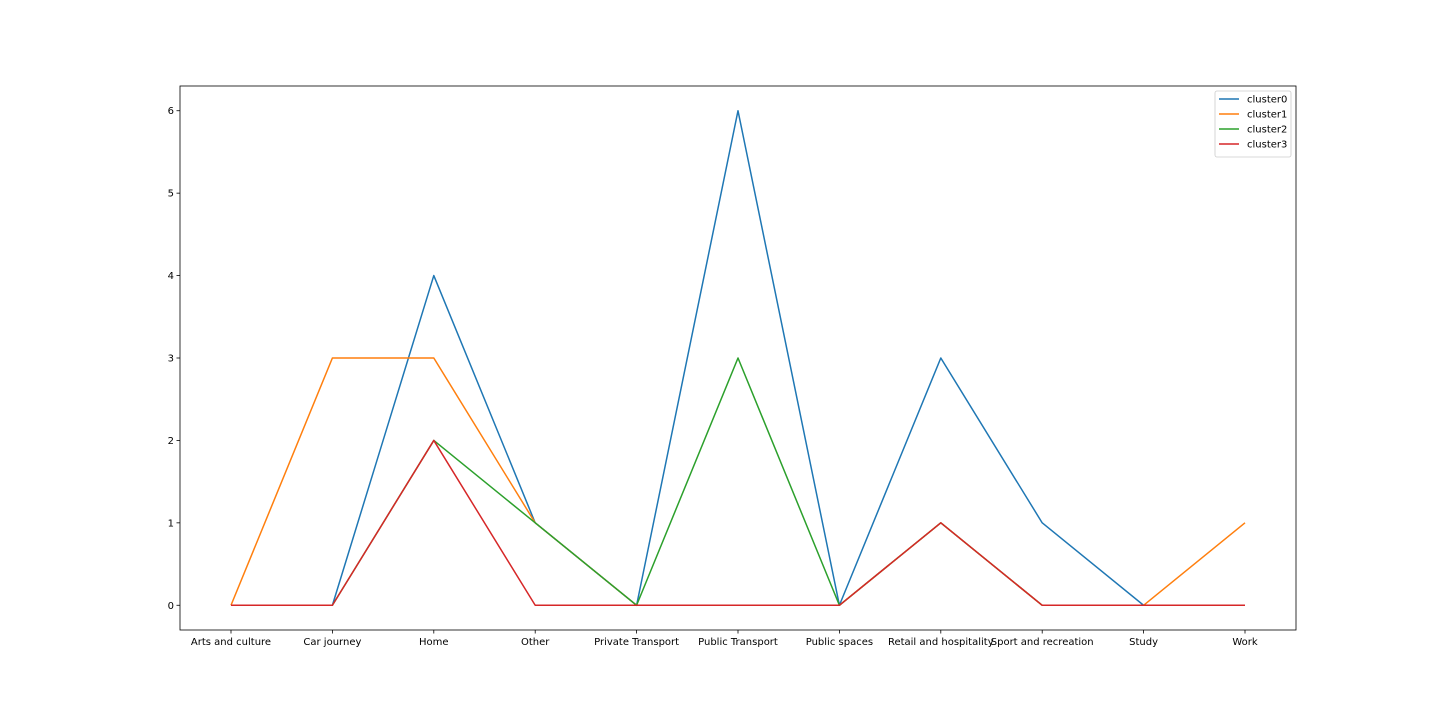 The image size is (1440, 720). I want to click on y-tick-label: 2, so click(171, 441).